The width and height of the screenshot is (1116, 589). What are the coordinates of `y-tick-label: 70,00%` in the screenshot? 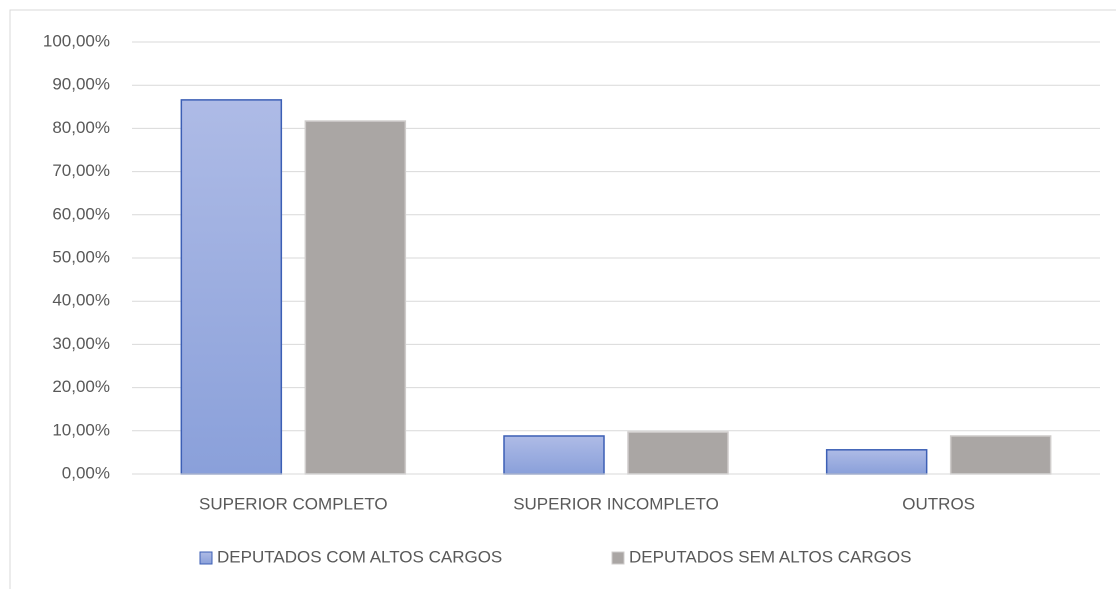 It's located at (81, 170).